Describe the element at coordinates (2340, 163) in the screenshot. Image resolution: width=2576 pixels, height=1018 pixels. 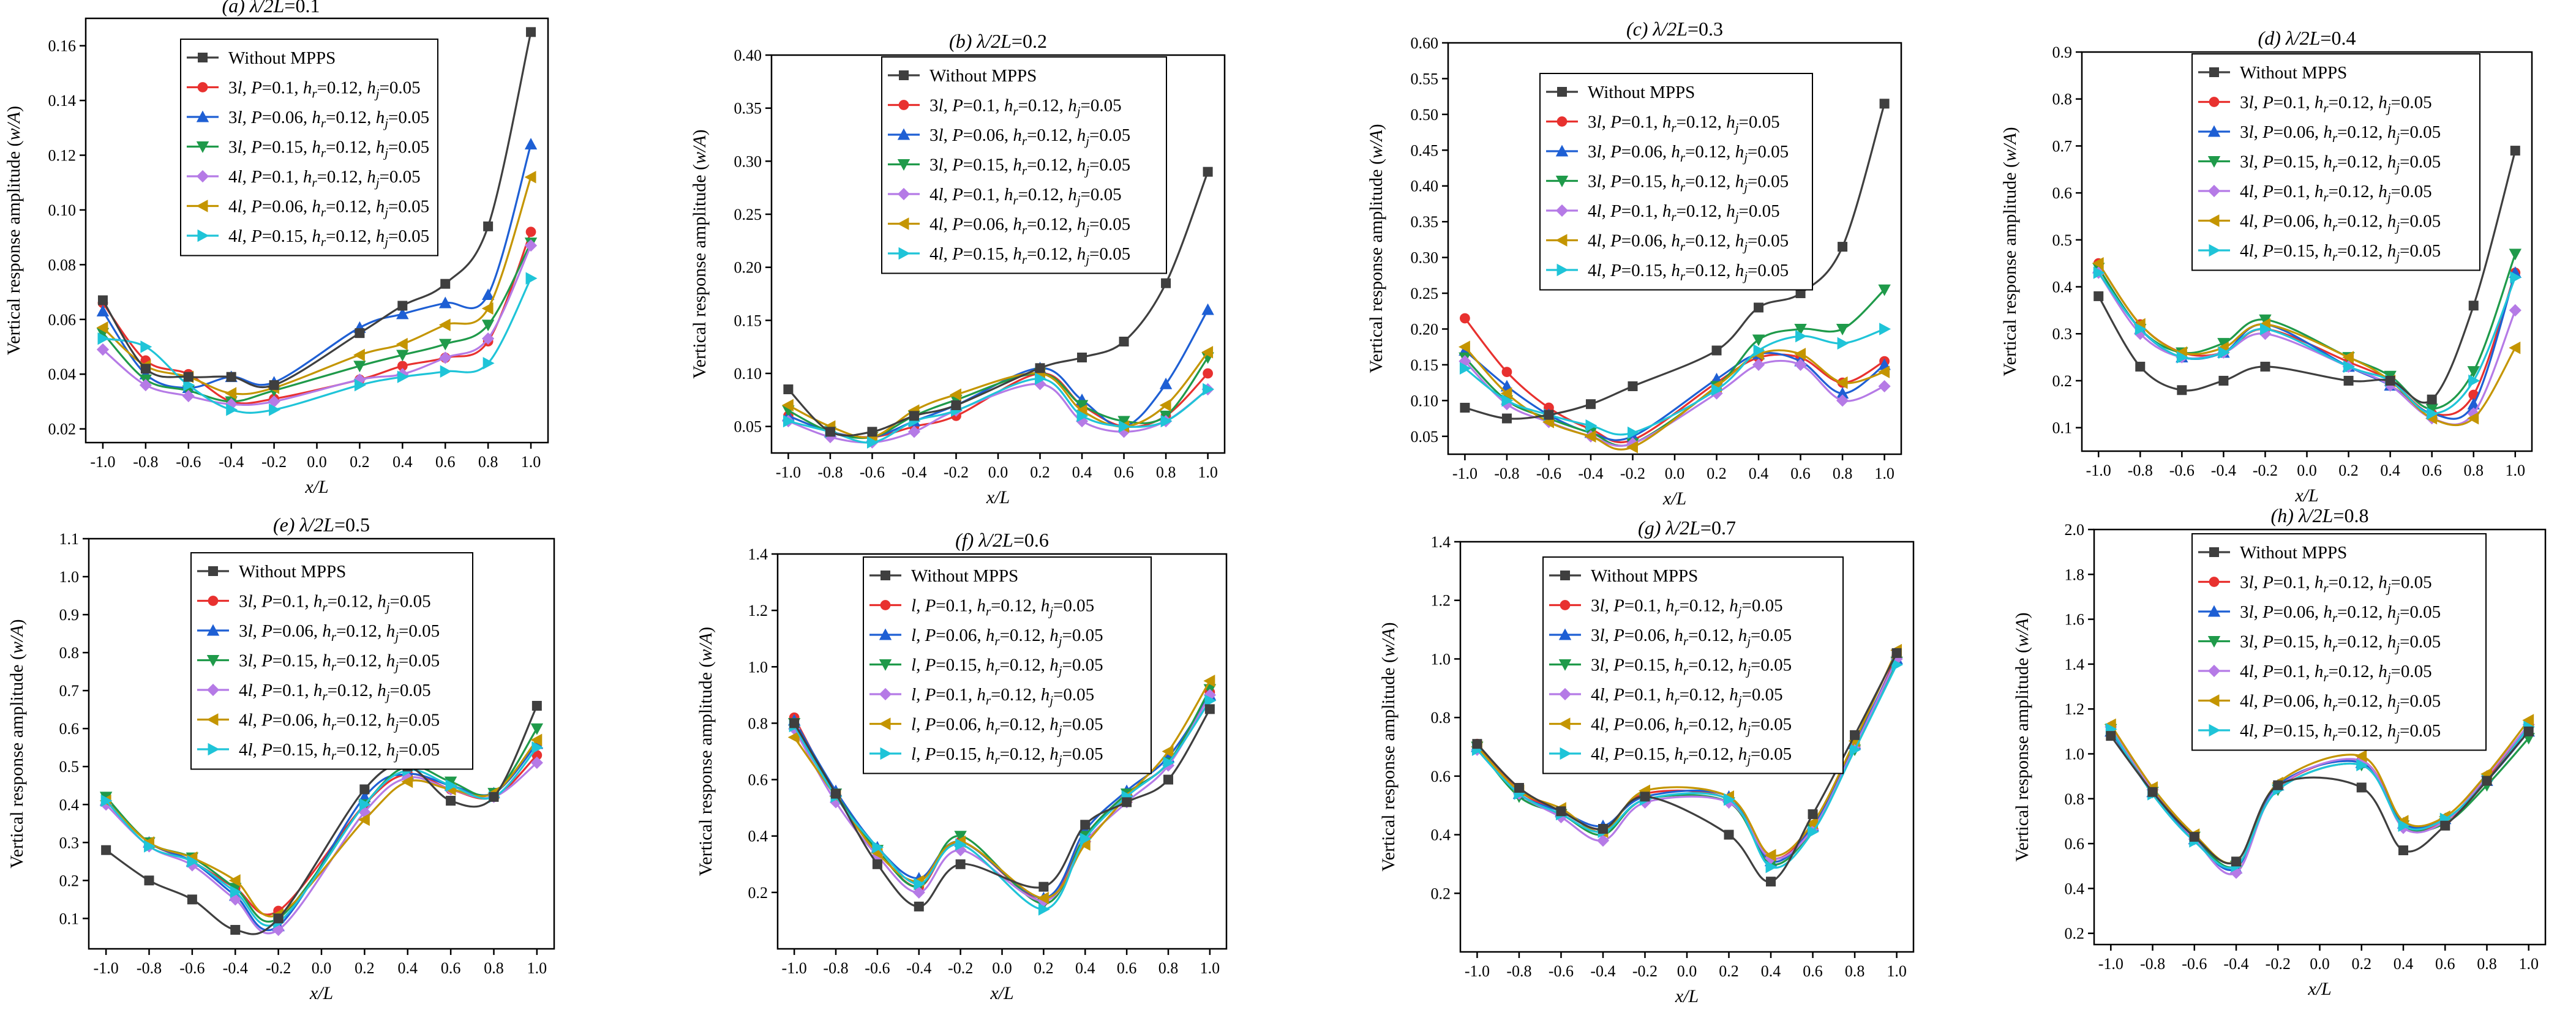
I see `legend-label: 3l, P=0.15, hr=0.12, hj=0.05` at that location.